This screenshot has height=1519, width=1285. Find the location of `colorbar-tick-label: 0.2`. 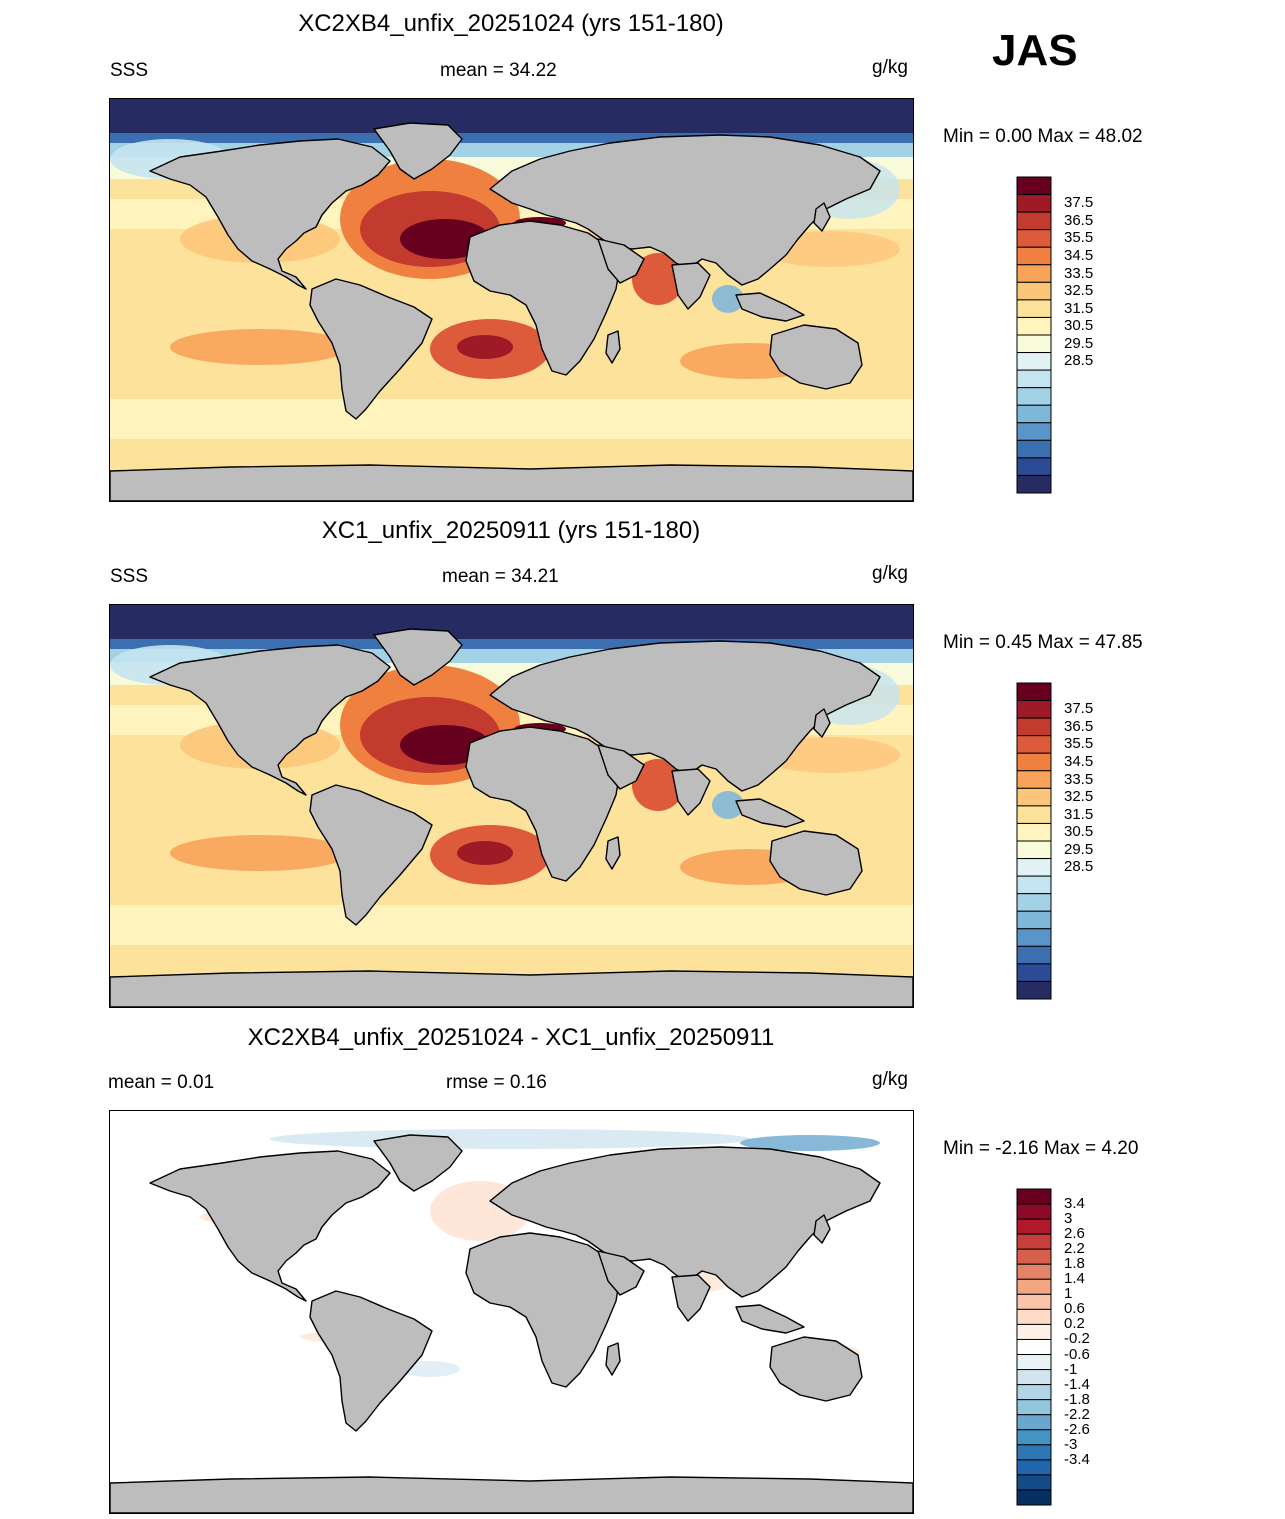

colorbar-tick-label: 0.2 is located at coordinates (1074, 1324).